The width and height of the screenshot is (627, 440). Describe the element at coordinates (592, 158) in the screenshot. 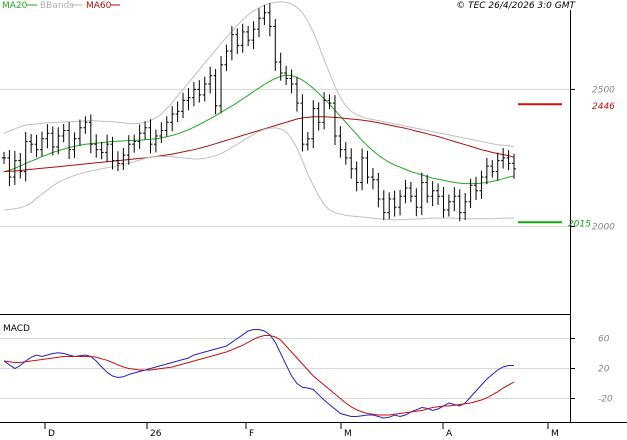

I see `price-axis: 2000 2500` at that location.